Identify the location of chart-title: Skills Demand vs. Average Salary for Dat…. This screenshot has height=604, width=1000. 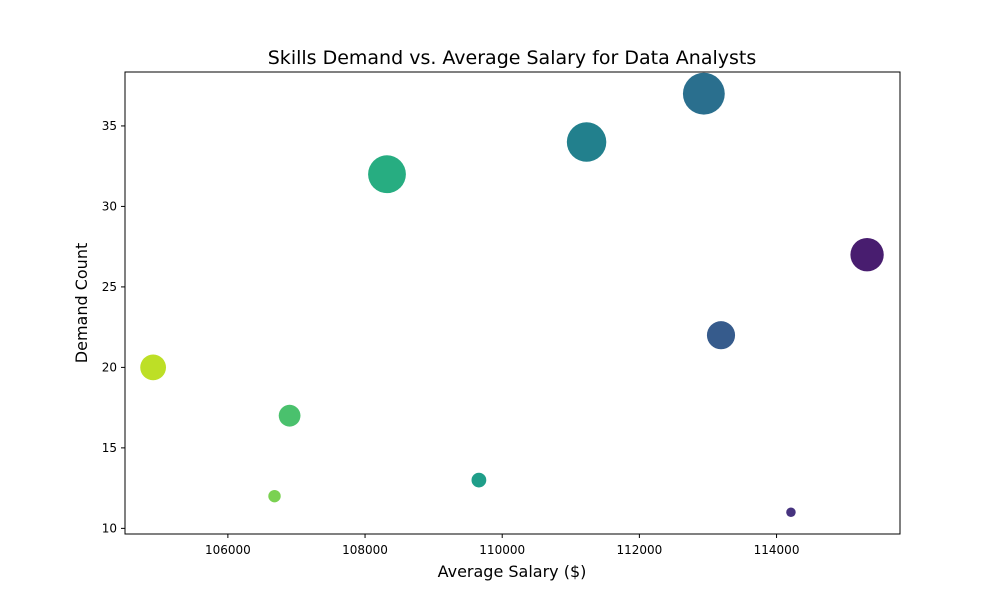
(512, 58).